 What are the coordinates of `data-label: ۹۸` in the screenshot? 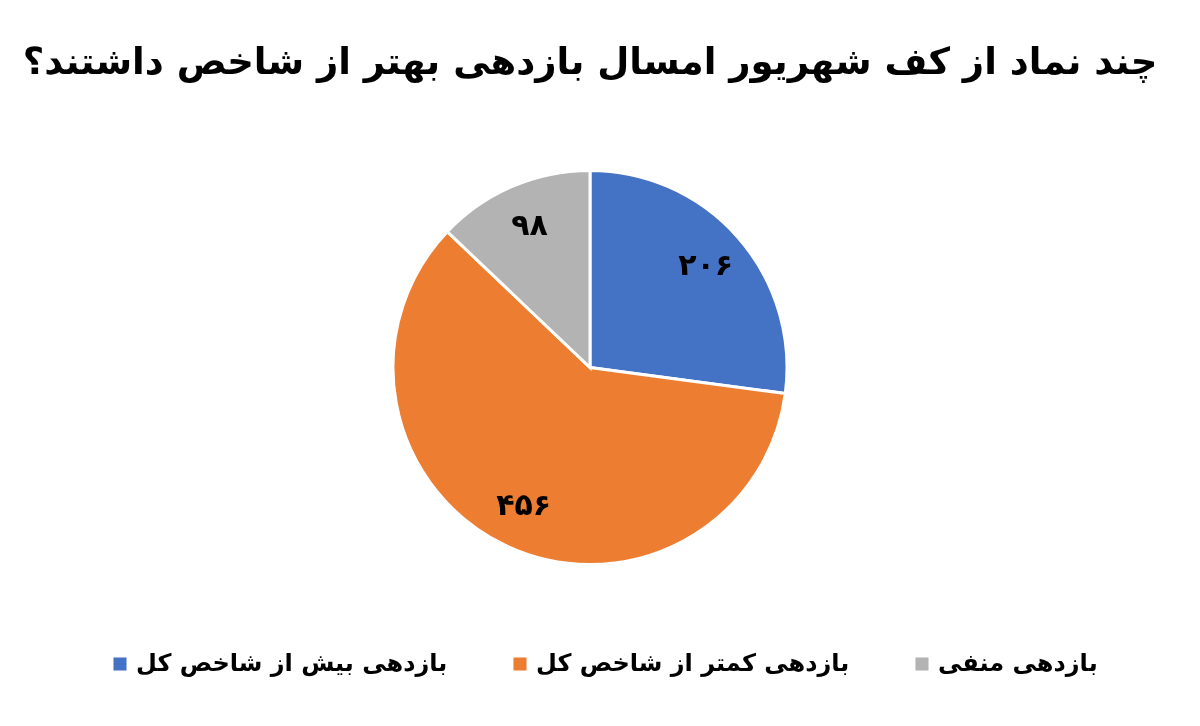 It's located at (529, 225).